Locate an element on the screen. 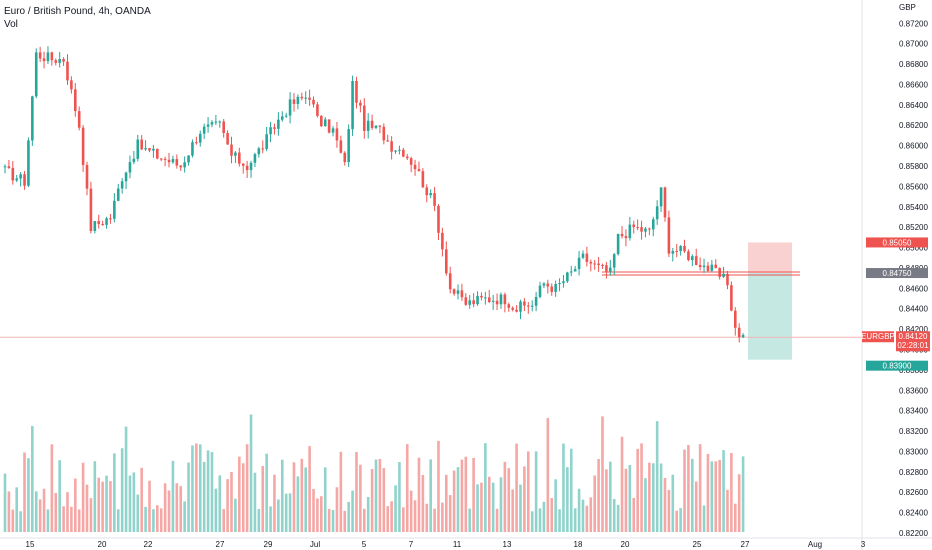  price-tick-label: 0.82400 is located at coordinates (913, 513).